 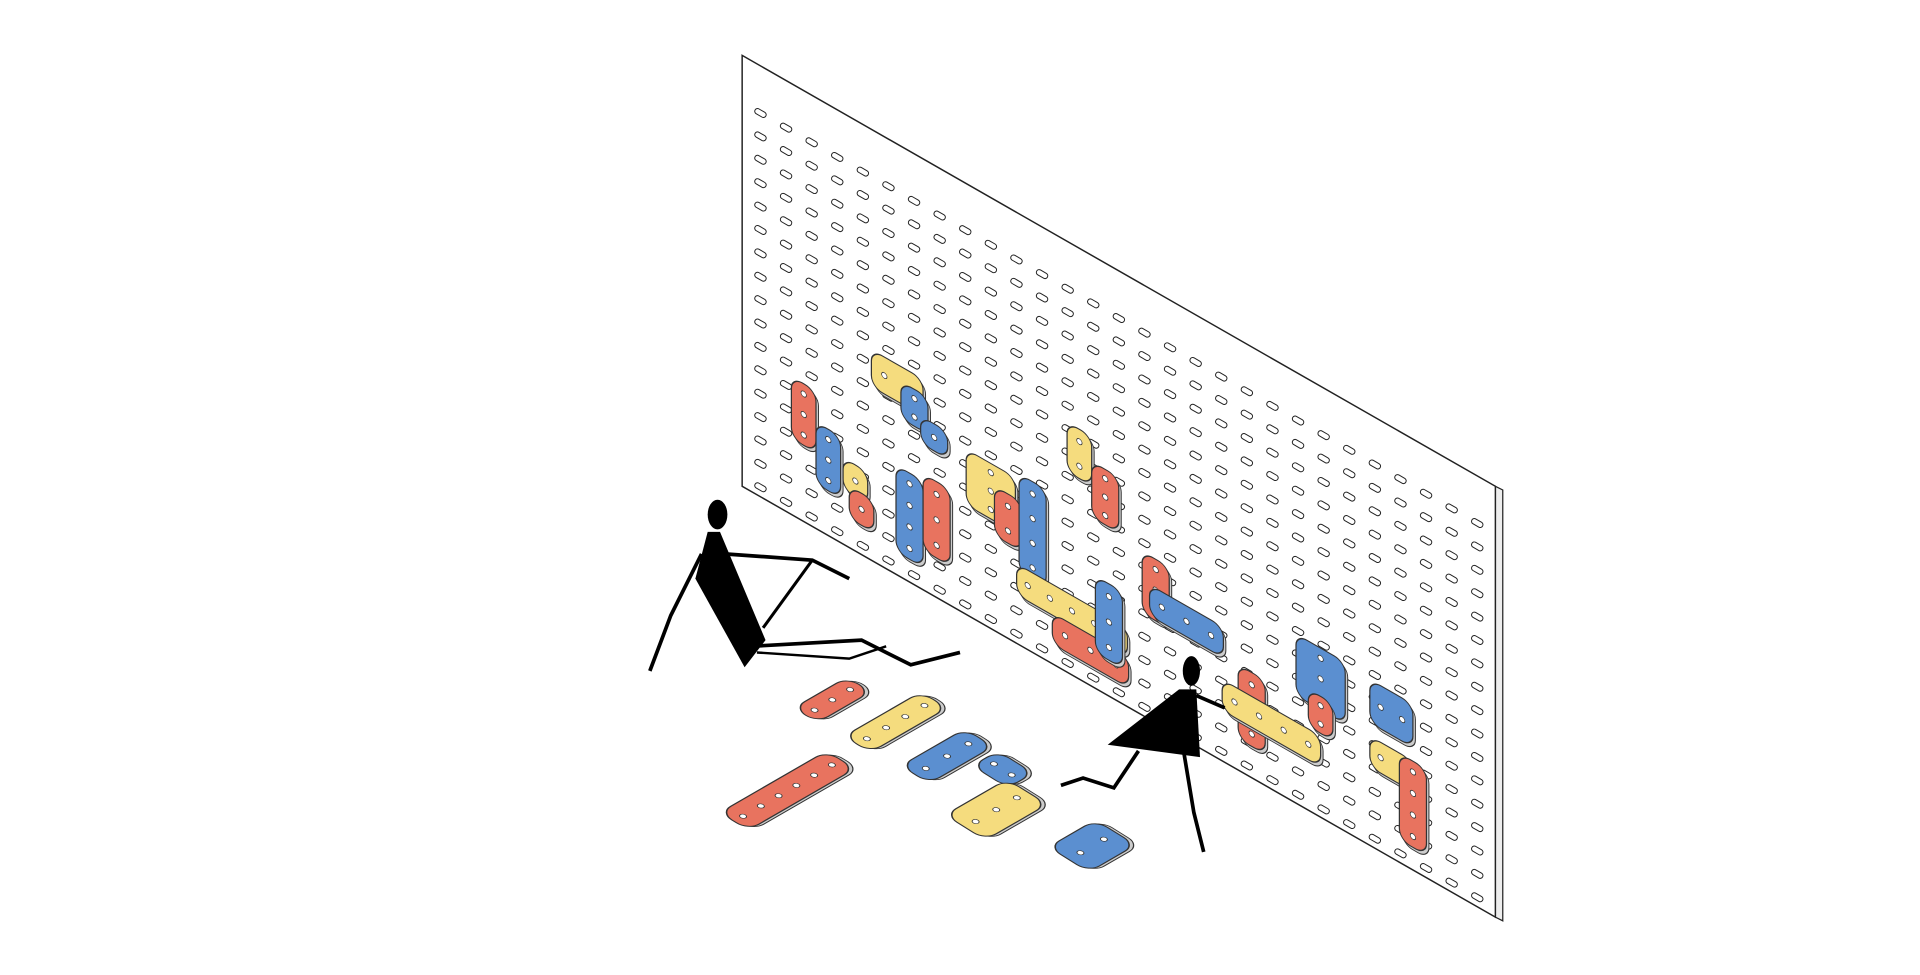 I want to click on board-edge, so click(x=1499, y=703).